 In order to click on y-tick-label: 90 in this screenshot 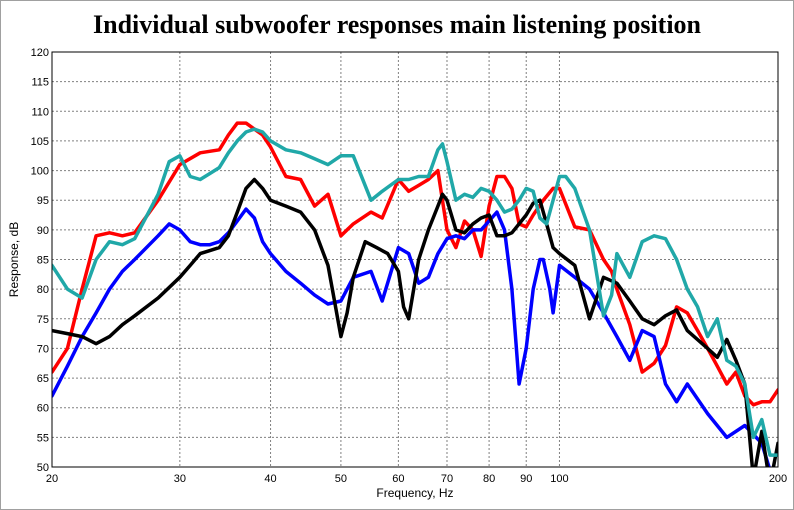, I will do `click(43, 231)`.